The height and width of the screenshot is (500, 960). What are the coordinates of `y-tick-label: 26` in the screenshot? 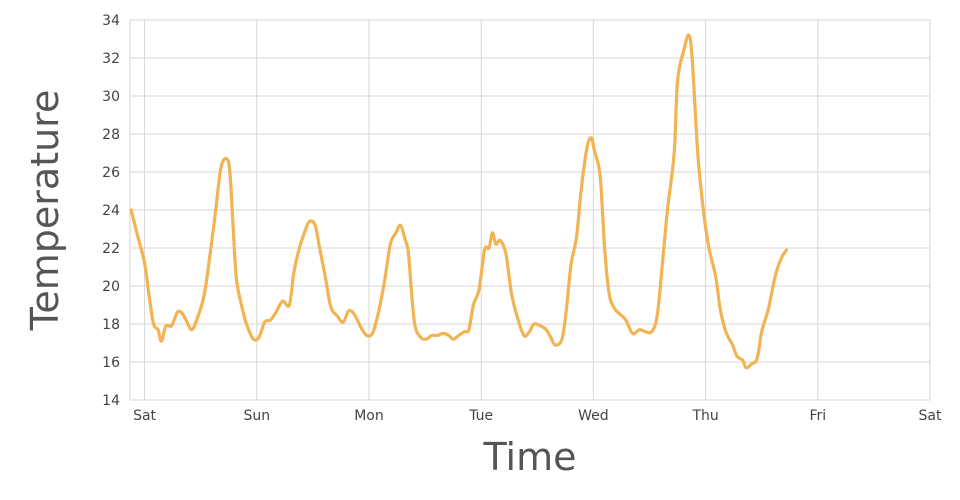 It's located at (111, 173).